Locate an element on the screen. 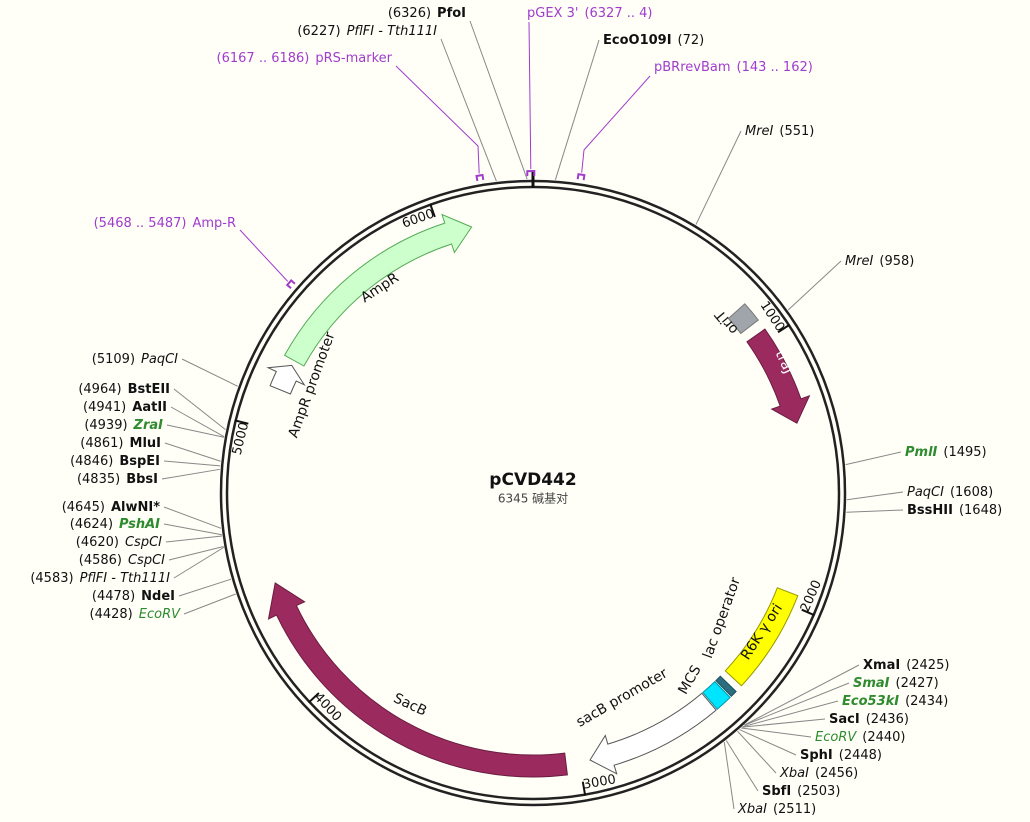  site-label: (4835) BbsI is located at coordinates (117, 479).